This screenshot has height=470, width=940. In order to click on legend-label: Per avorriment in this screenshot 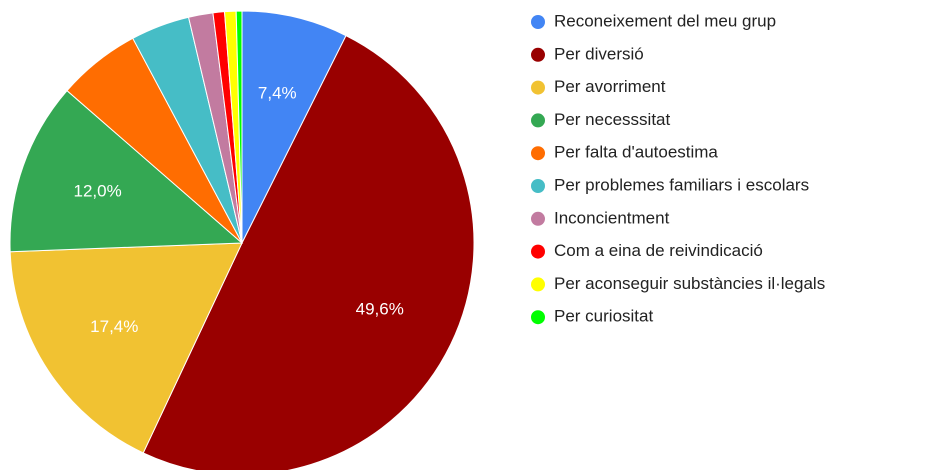, I will do `click(610, 86)`.